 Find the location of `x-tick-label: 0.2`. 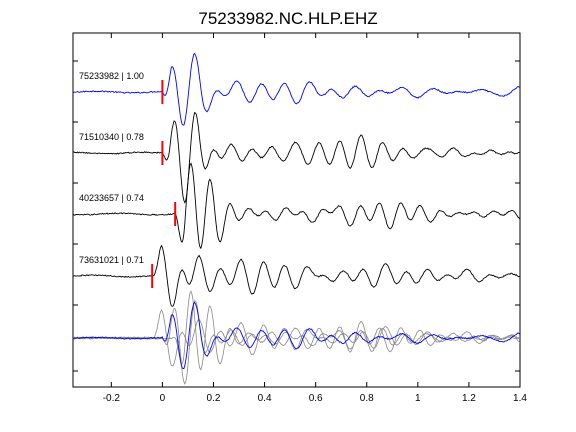

x-tick-label: 0.2 is located at coordinates (214, 398).